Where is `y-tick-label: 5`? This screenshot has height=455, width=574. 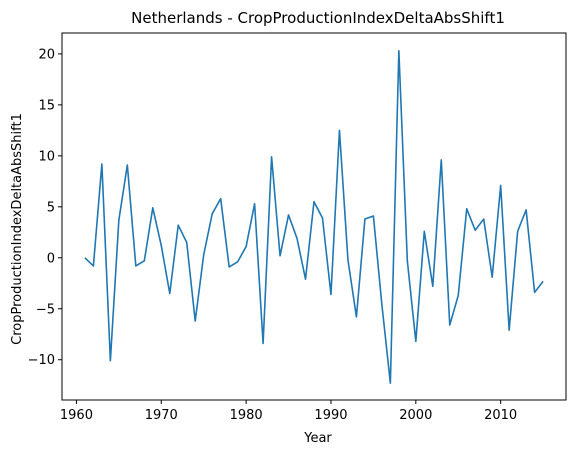 y-tick-label: 5 is located at coordinates (51, 207).